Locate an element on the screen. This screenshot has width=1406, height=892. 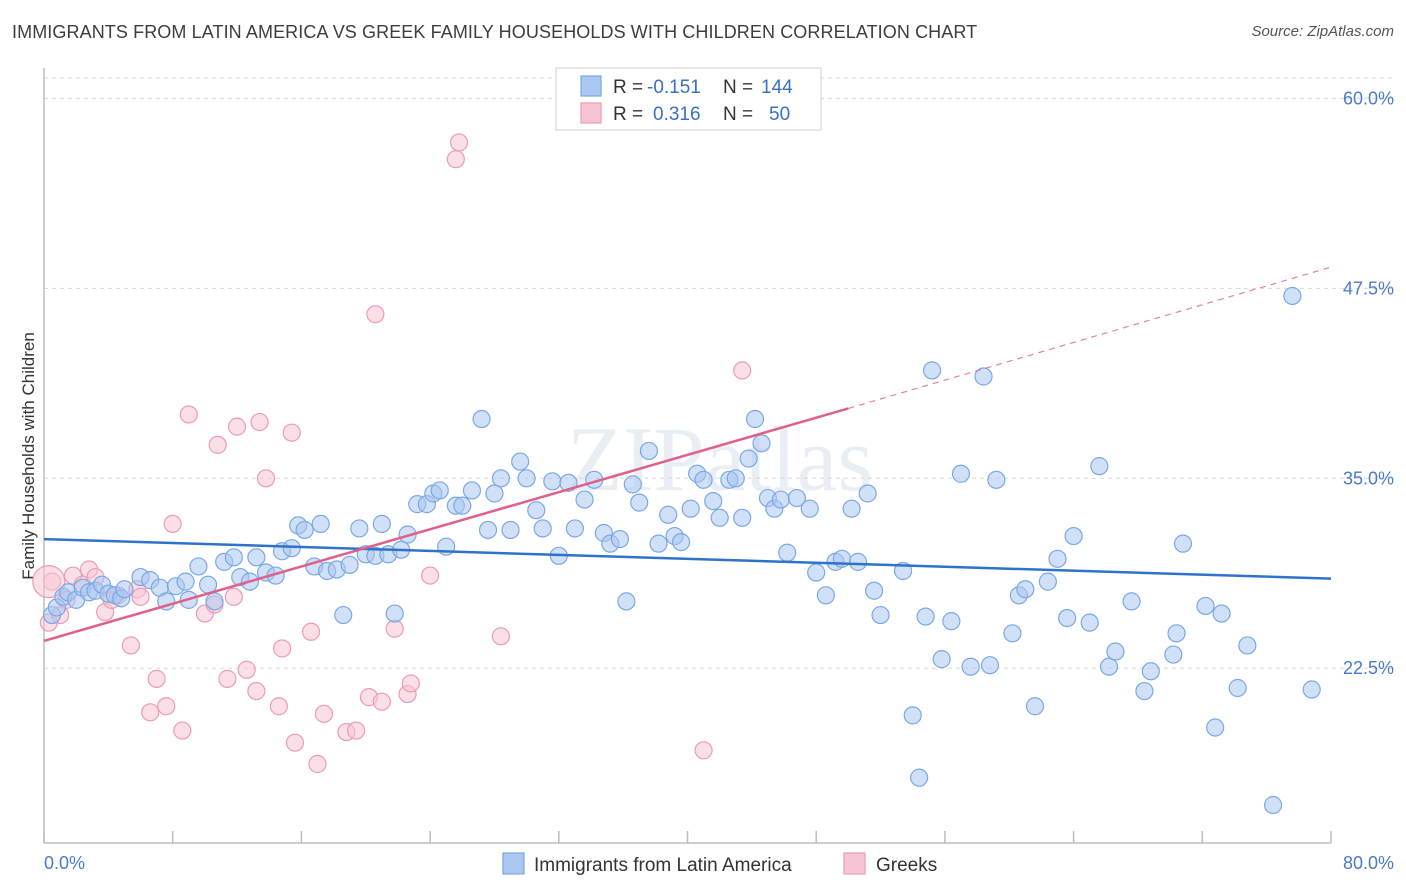
trend-line-latin-america is located at coordinates (687, 558).